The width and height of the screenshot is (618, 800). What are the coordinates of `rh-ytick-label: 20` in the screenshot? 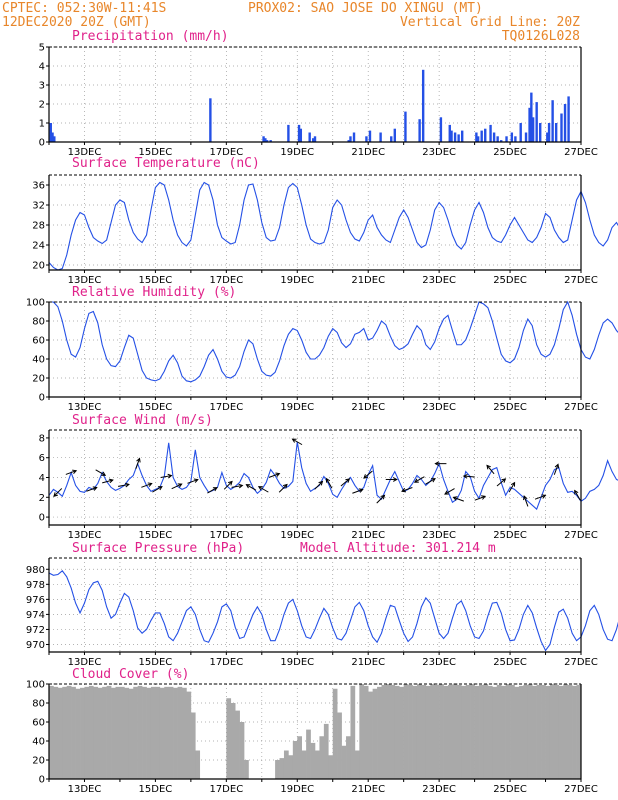 It's located at (38, 379).